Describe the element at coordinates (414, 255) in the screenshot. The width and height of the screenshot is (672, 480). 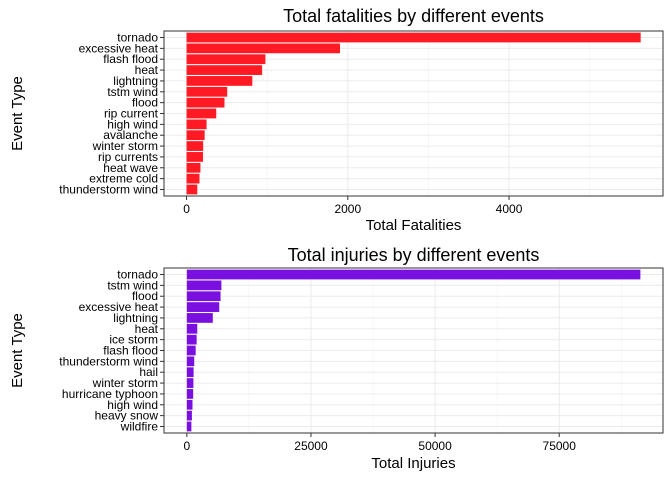
I see `injury-chart-title: Total injuries by different events` at that location.